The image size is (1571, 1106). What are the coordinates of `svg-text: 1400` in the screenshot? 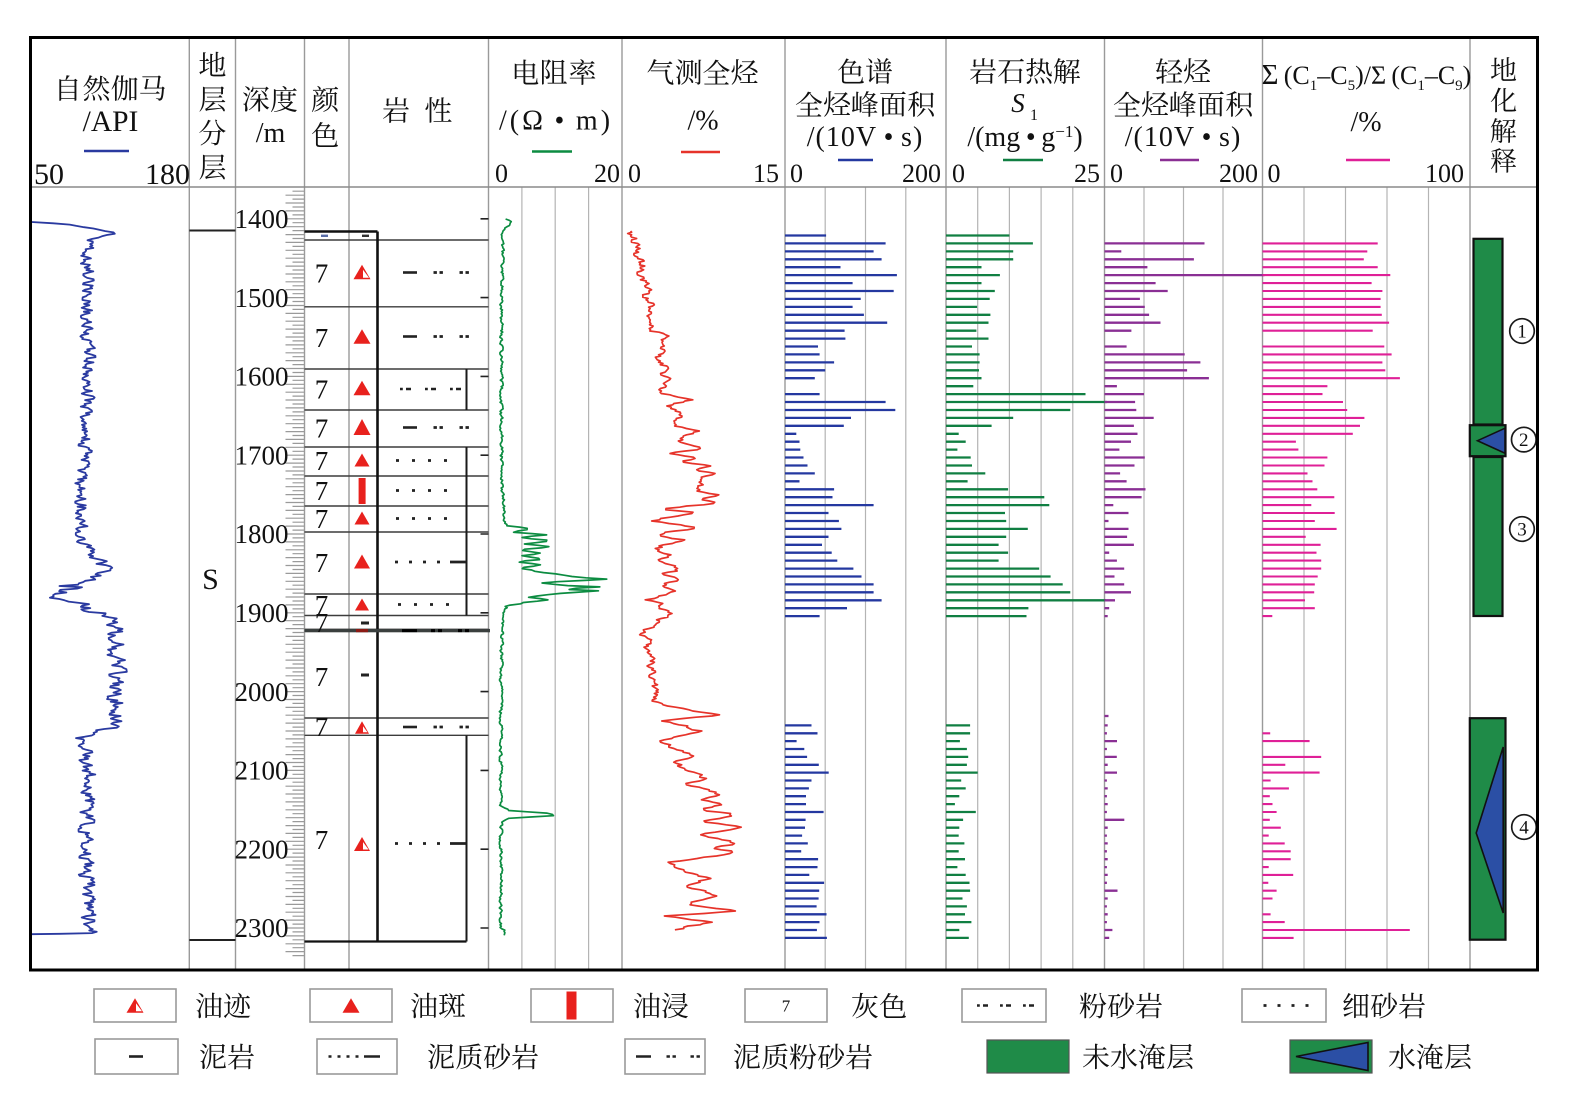 It's located at (262, 219).